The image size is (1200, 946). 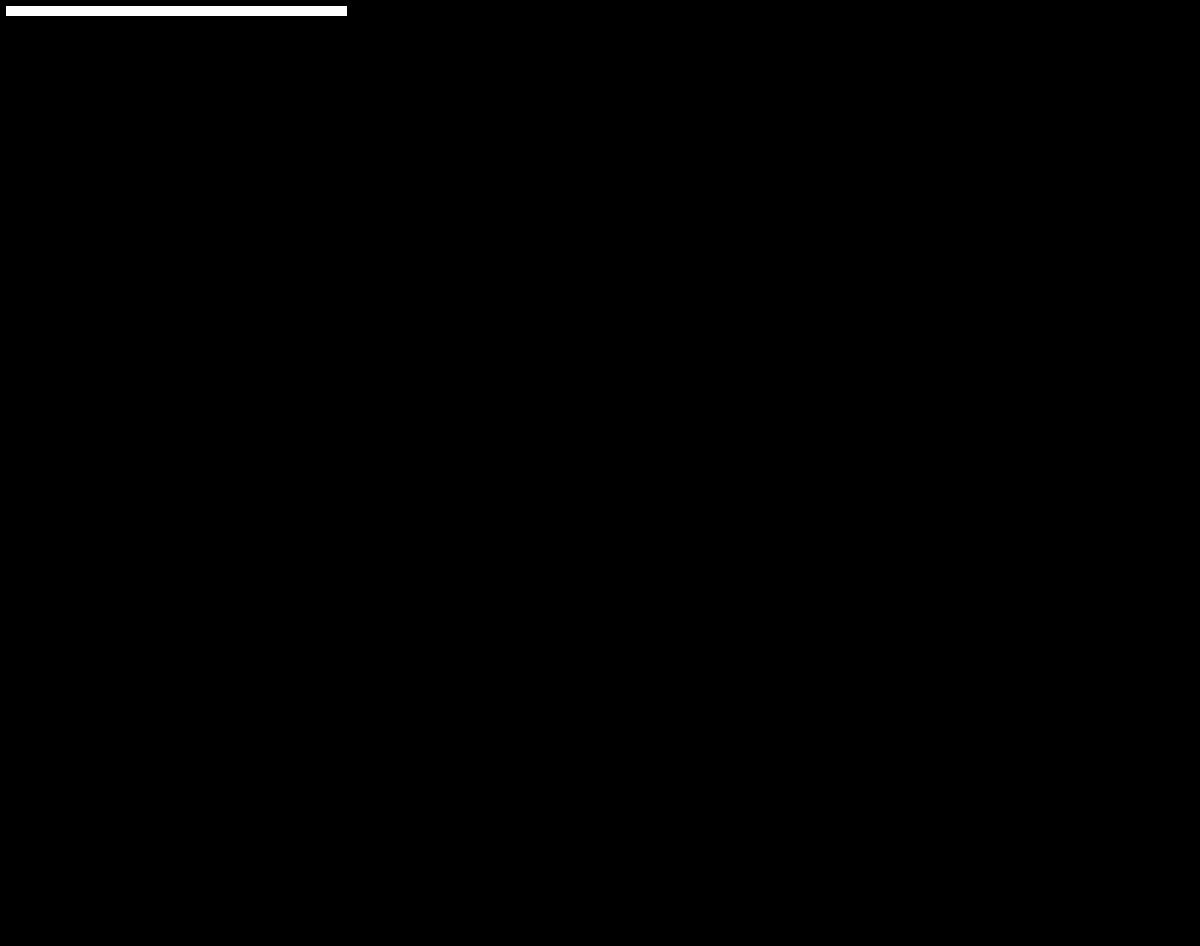 What do you see at coordinates (176, 11) in the screenshot?
I see `title-panel` at bounding box center [176, 11].